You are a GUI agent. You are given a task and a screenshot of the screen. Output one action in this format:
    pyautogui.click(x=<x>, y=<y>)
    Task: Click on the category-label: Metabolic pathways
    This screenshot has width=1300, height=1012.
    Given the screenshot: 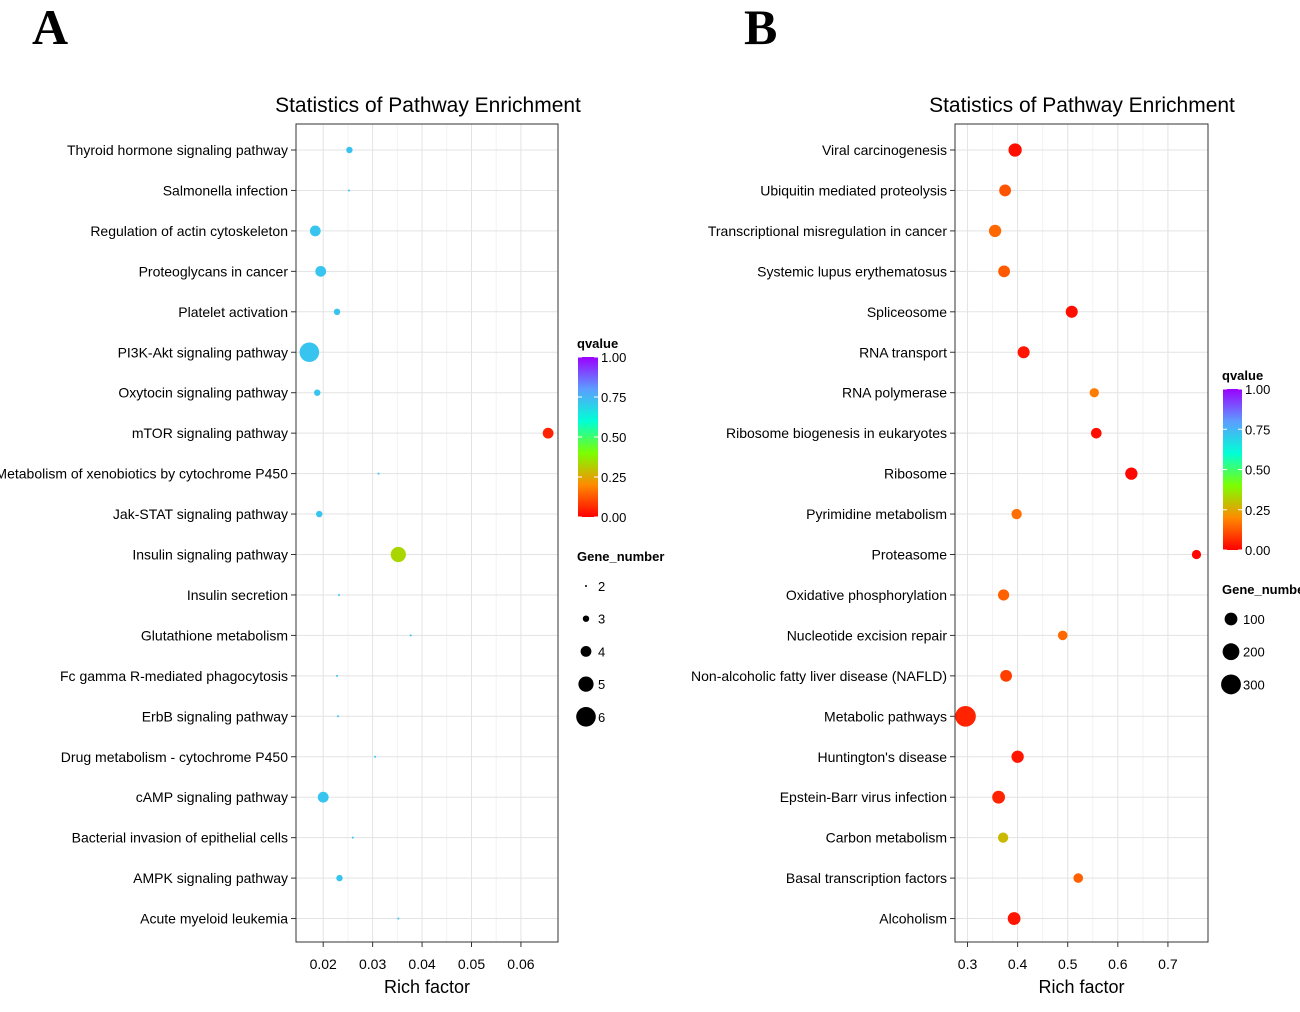 What is the action you would take?
    pyautogui.click(x=885, y=716)
    